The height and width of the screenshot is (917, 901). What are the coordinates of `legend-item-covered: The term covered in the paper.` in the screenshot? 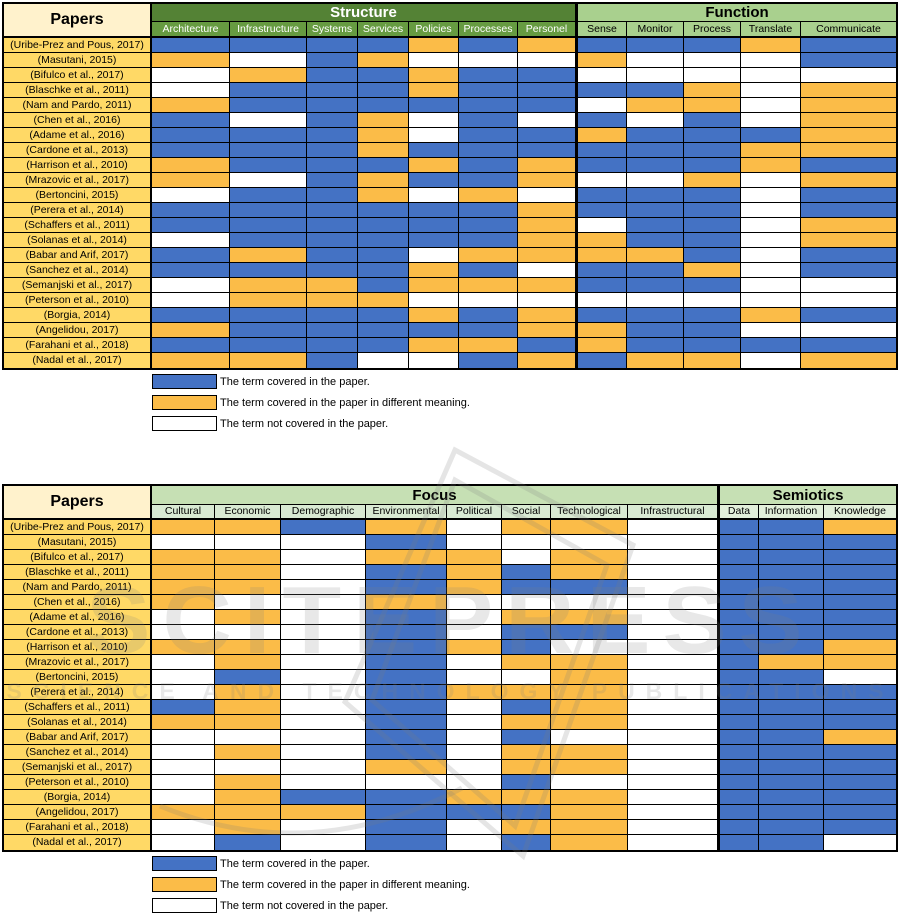 It's located at (311, 381).